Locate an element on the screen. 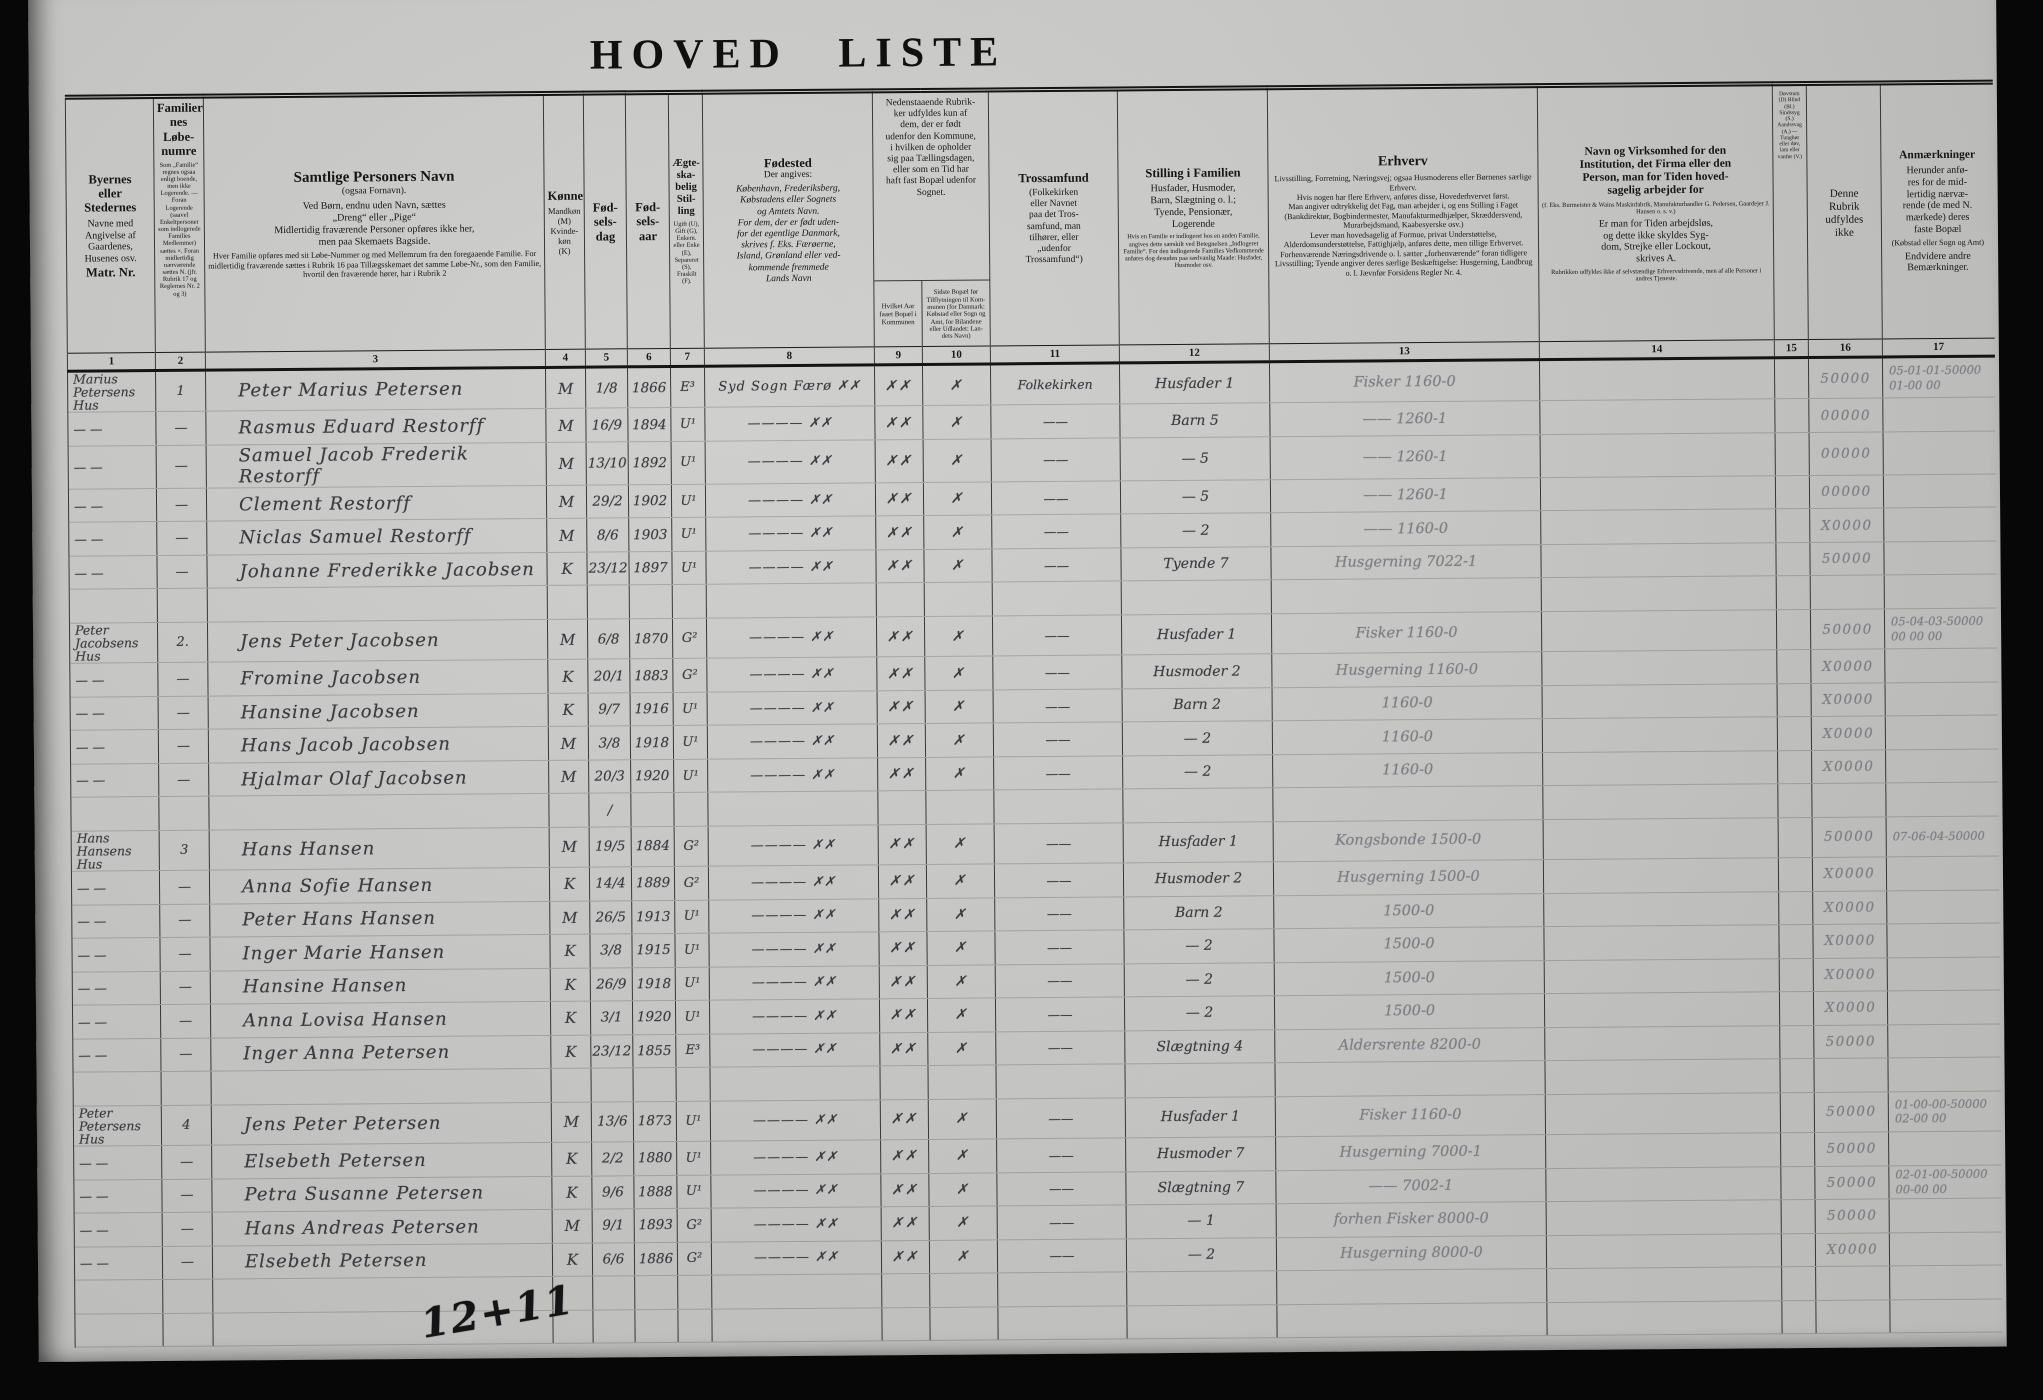  day-cell: 6/6 is located at coordinates (613, 1259).